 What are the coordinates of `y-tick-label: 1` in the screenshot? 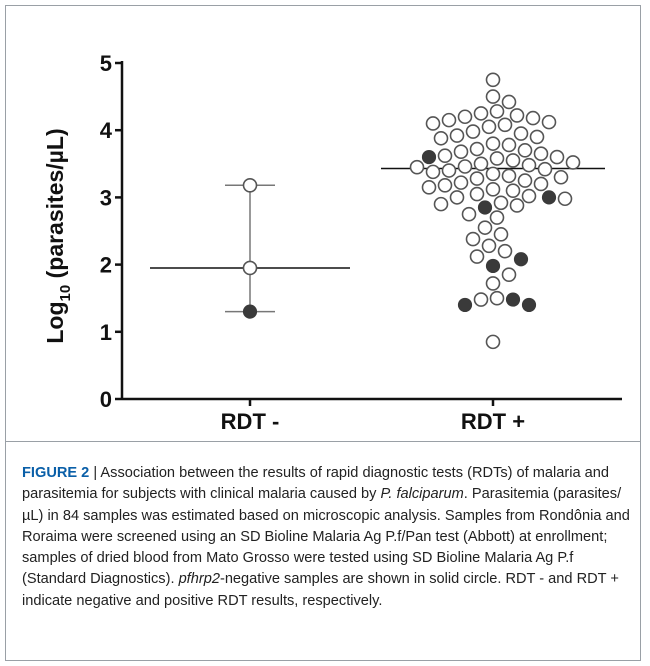 It's located at (106, 332).